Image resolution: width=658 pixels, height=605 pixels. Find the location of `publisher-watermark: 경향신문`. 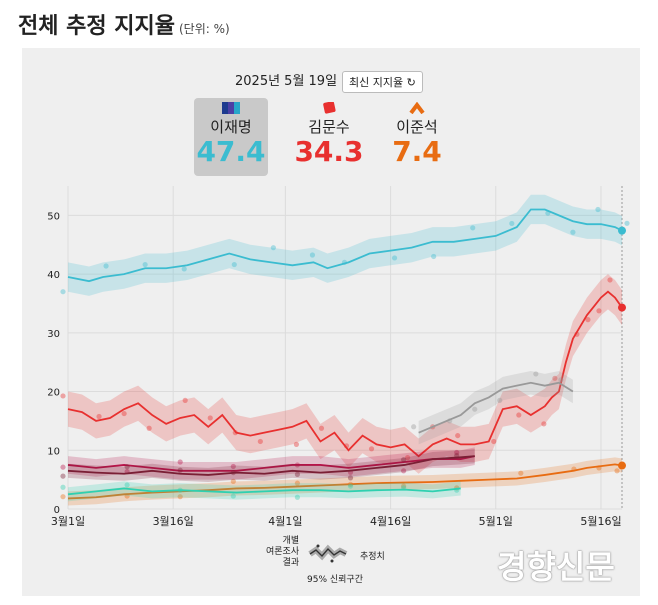

publisher-watermark: 경향신문 is located at coordinates (556, 567).